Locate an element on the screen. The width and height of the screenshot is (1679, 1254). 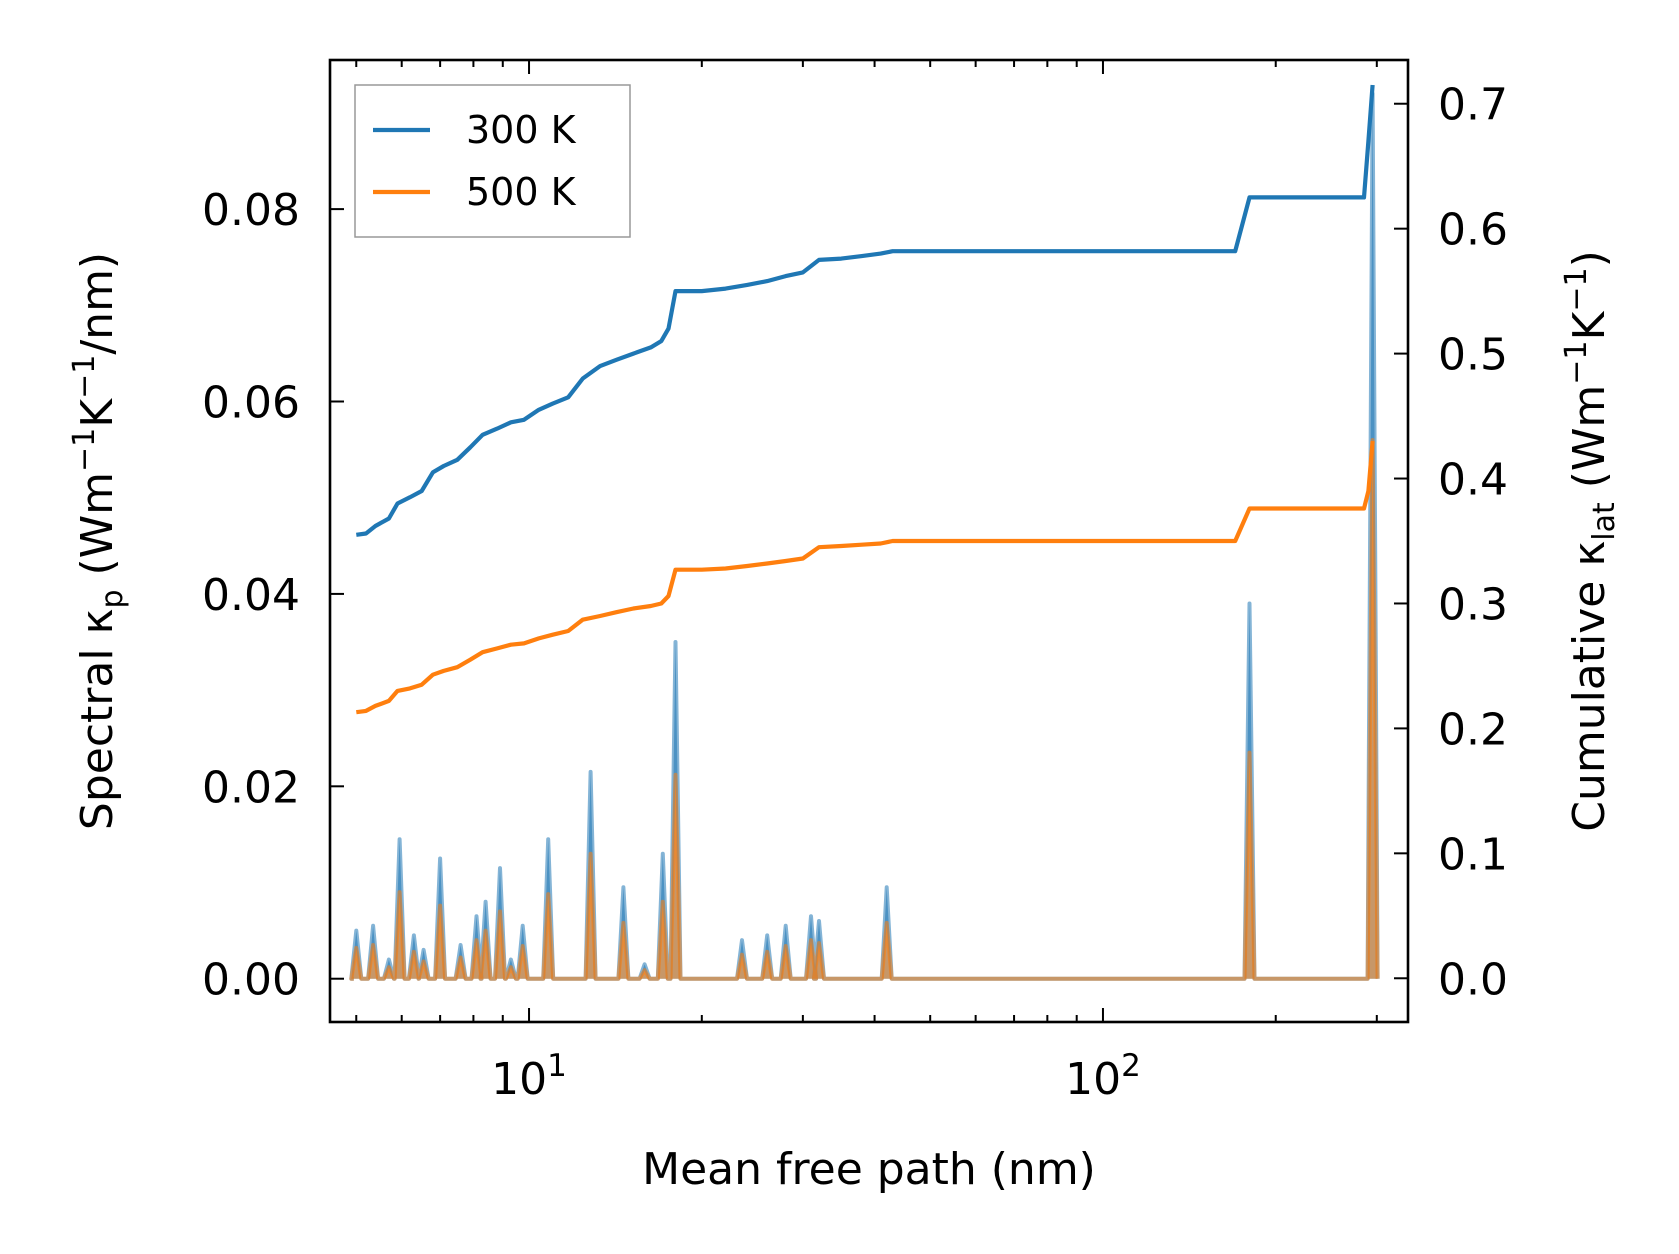
right-tick-label: 0.1 is located at coordinates (1473, 854).